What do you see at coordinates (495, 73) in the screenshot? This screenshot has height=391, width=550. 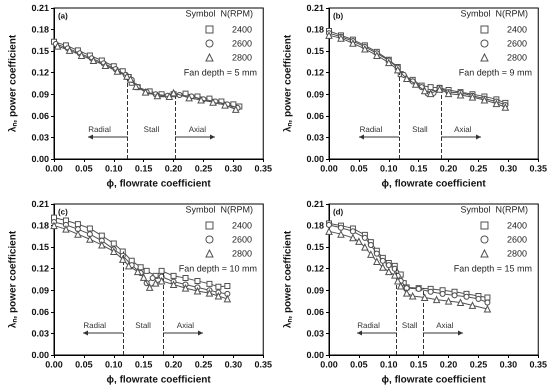 I see `annotation: Fan depth = 9 mm` at bounding box center [495, 73].